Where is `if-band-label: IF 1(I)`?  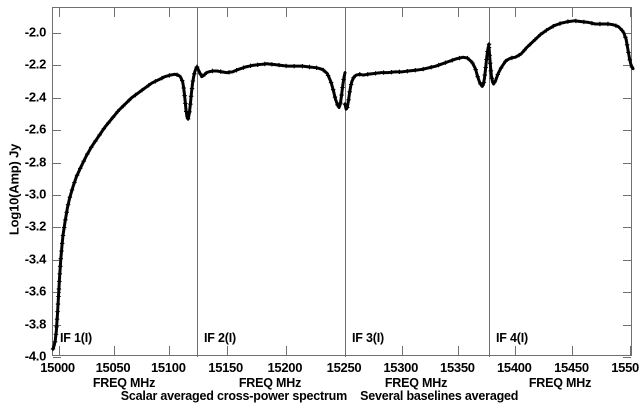
if-band-label: IF 1(I) is located at coordinates (76, 337).